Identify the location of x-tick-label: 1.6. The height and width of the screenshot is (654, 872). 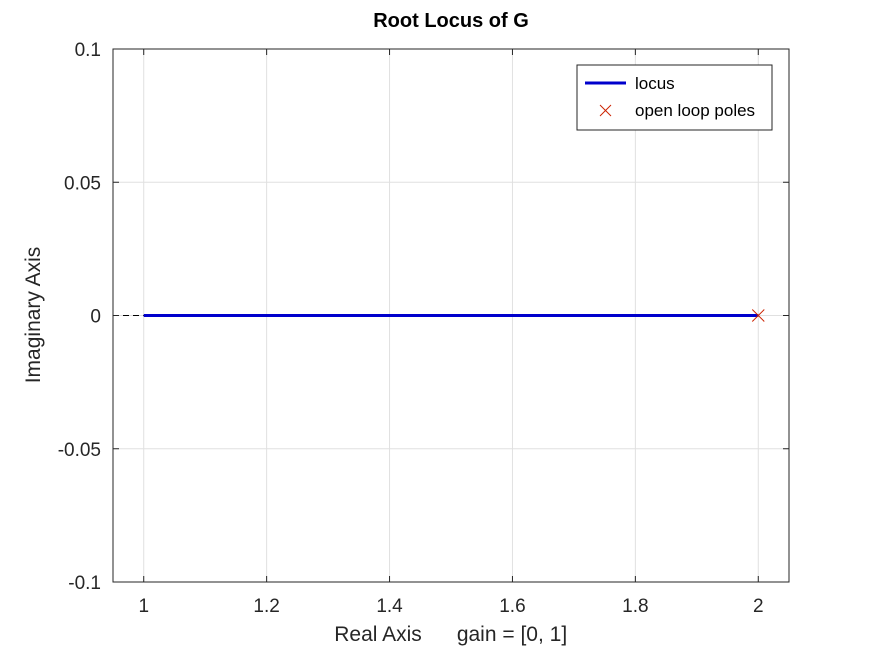
(512, 606).